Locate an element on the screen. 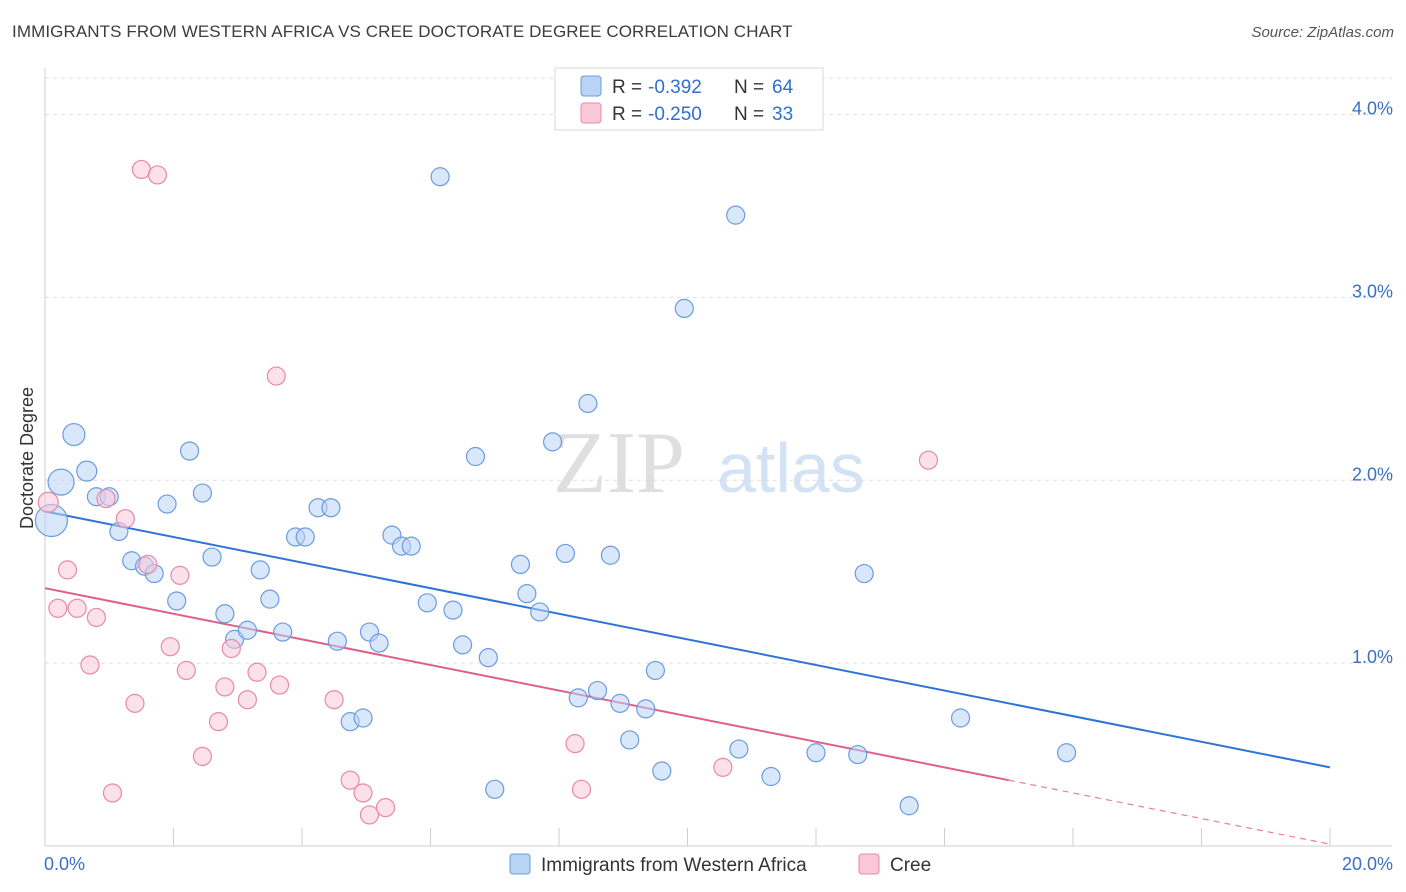 This screenshot has height=892, width=1406. bottom-legend-swatch-cree is located at coordinates (869, 864).